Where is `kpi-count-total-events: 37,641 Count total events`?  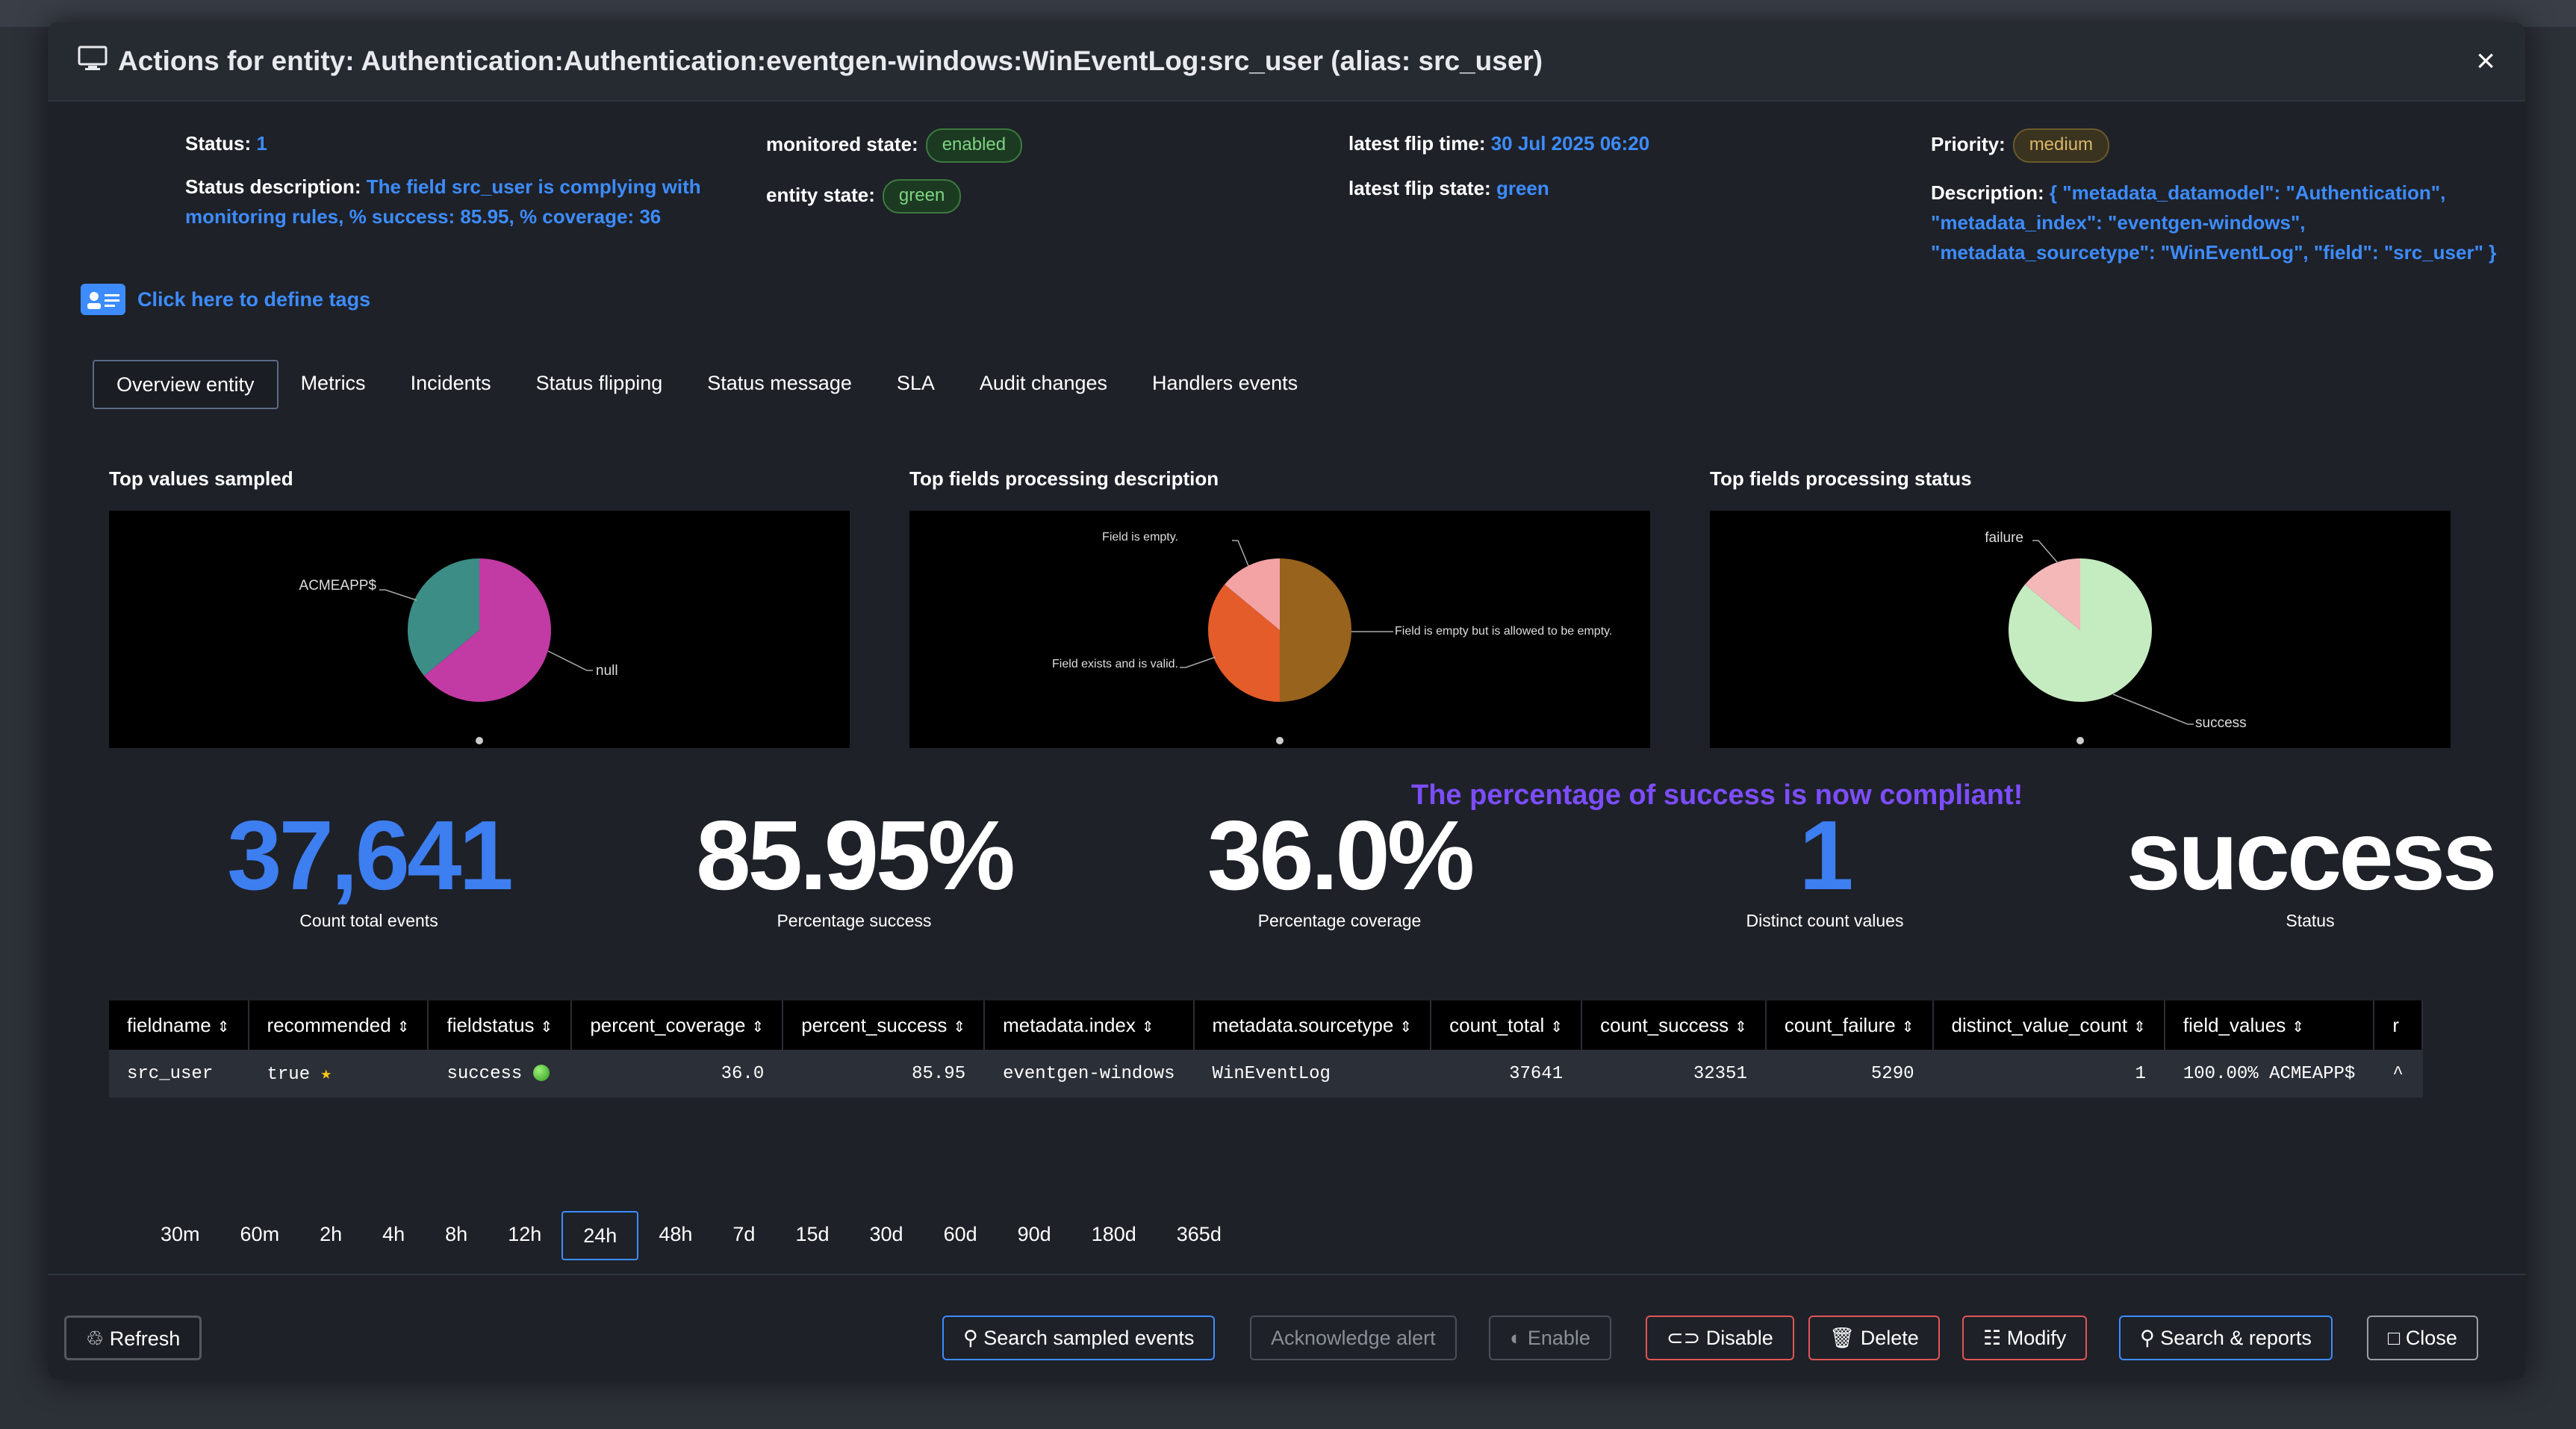
kpi-count-total-events: 37,641 Count total events is located at coordinates (369, 868).